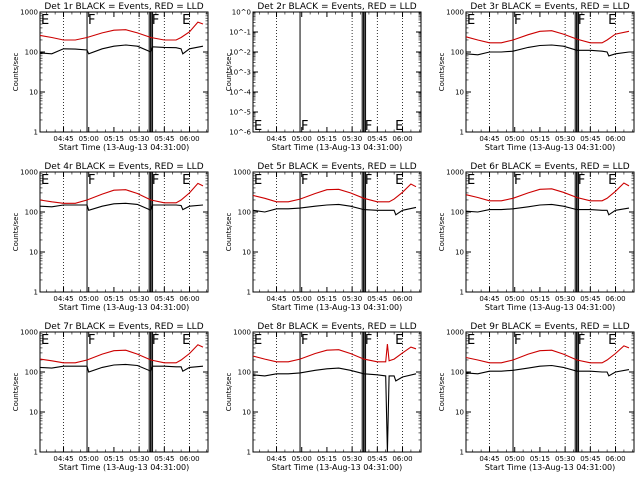 The image size is (640, 480). Describe the element at coordinates (336, 7) in the screenshot. I see `panel-title: Det 2r BLACK = Events, RED = LLD` at that location.